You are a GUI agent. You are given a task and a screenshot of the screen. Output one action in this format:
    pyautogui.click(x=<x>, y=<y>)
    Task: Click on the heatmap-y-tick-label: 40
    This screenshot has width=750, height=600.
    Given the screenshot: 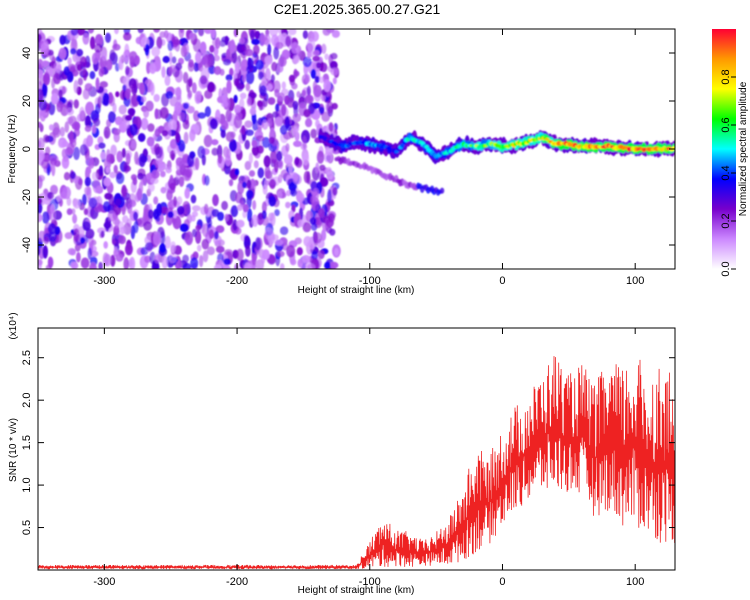 What is the action you would take?
    pyautogui.click(x=27, y=53)
    